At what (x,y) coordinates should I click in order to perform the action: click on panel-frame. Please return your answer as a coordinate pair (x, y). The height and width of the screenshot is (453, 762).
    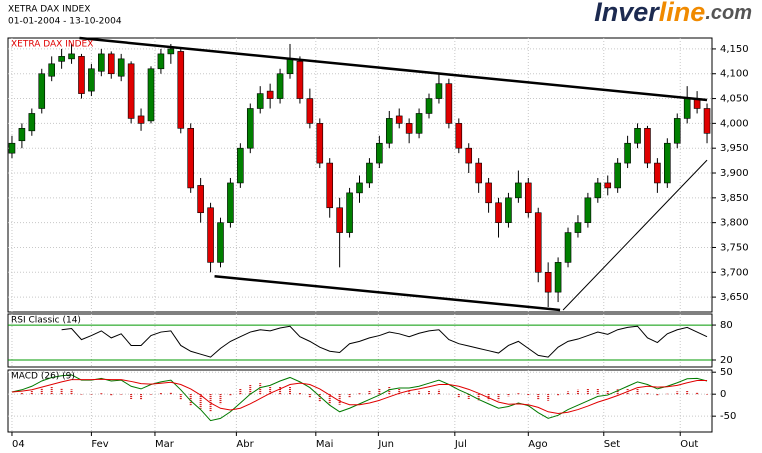
    Looking at the image, I should click on (360, 340).